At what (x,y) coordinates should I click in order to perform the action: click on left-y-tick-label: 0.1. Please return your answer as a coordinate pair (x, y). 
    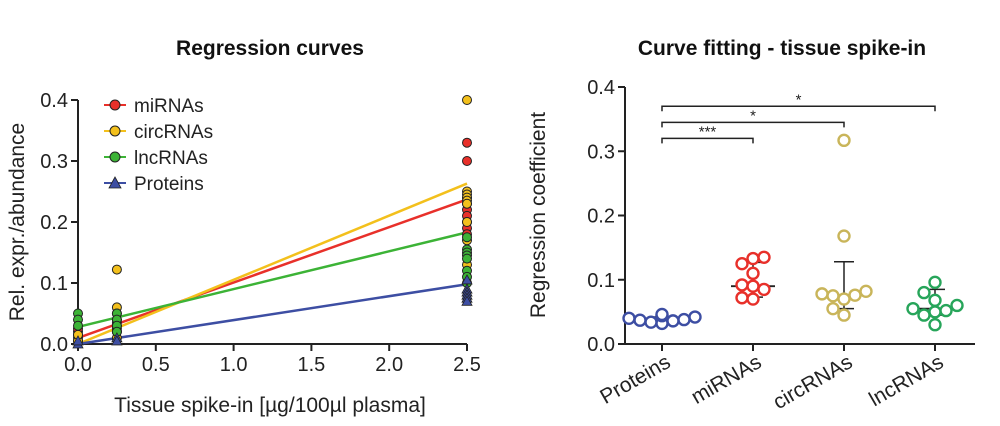
    Looking at the image, I should click on (54, 284).